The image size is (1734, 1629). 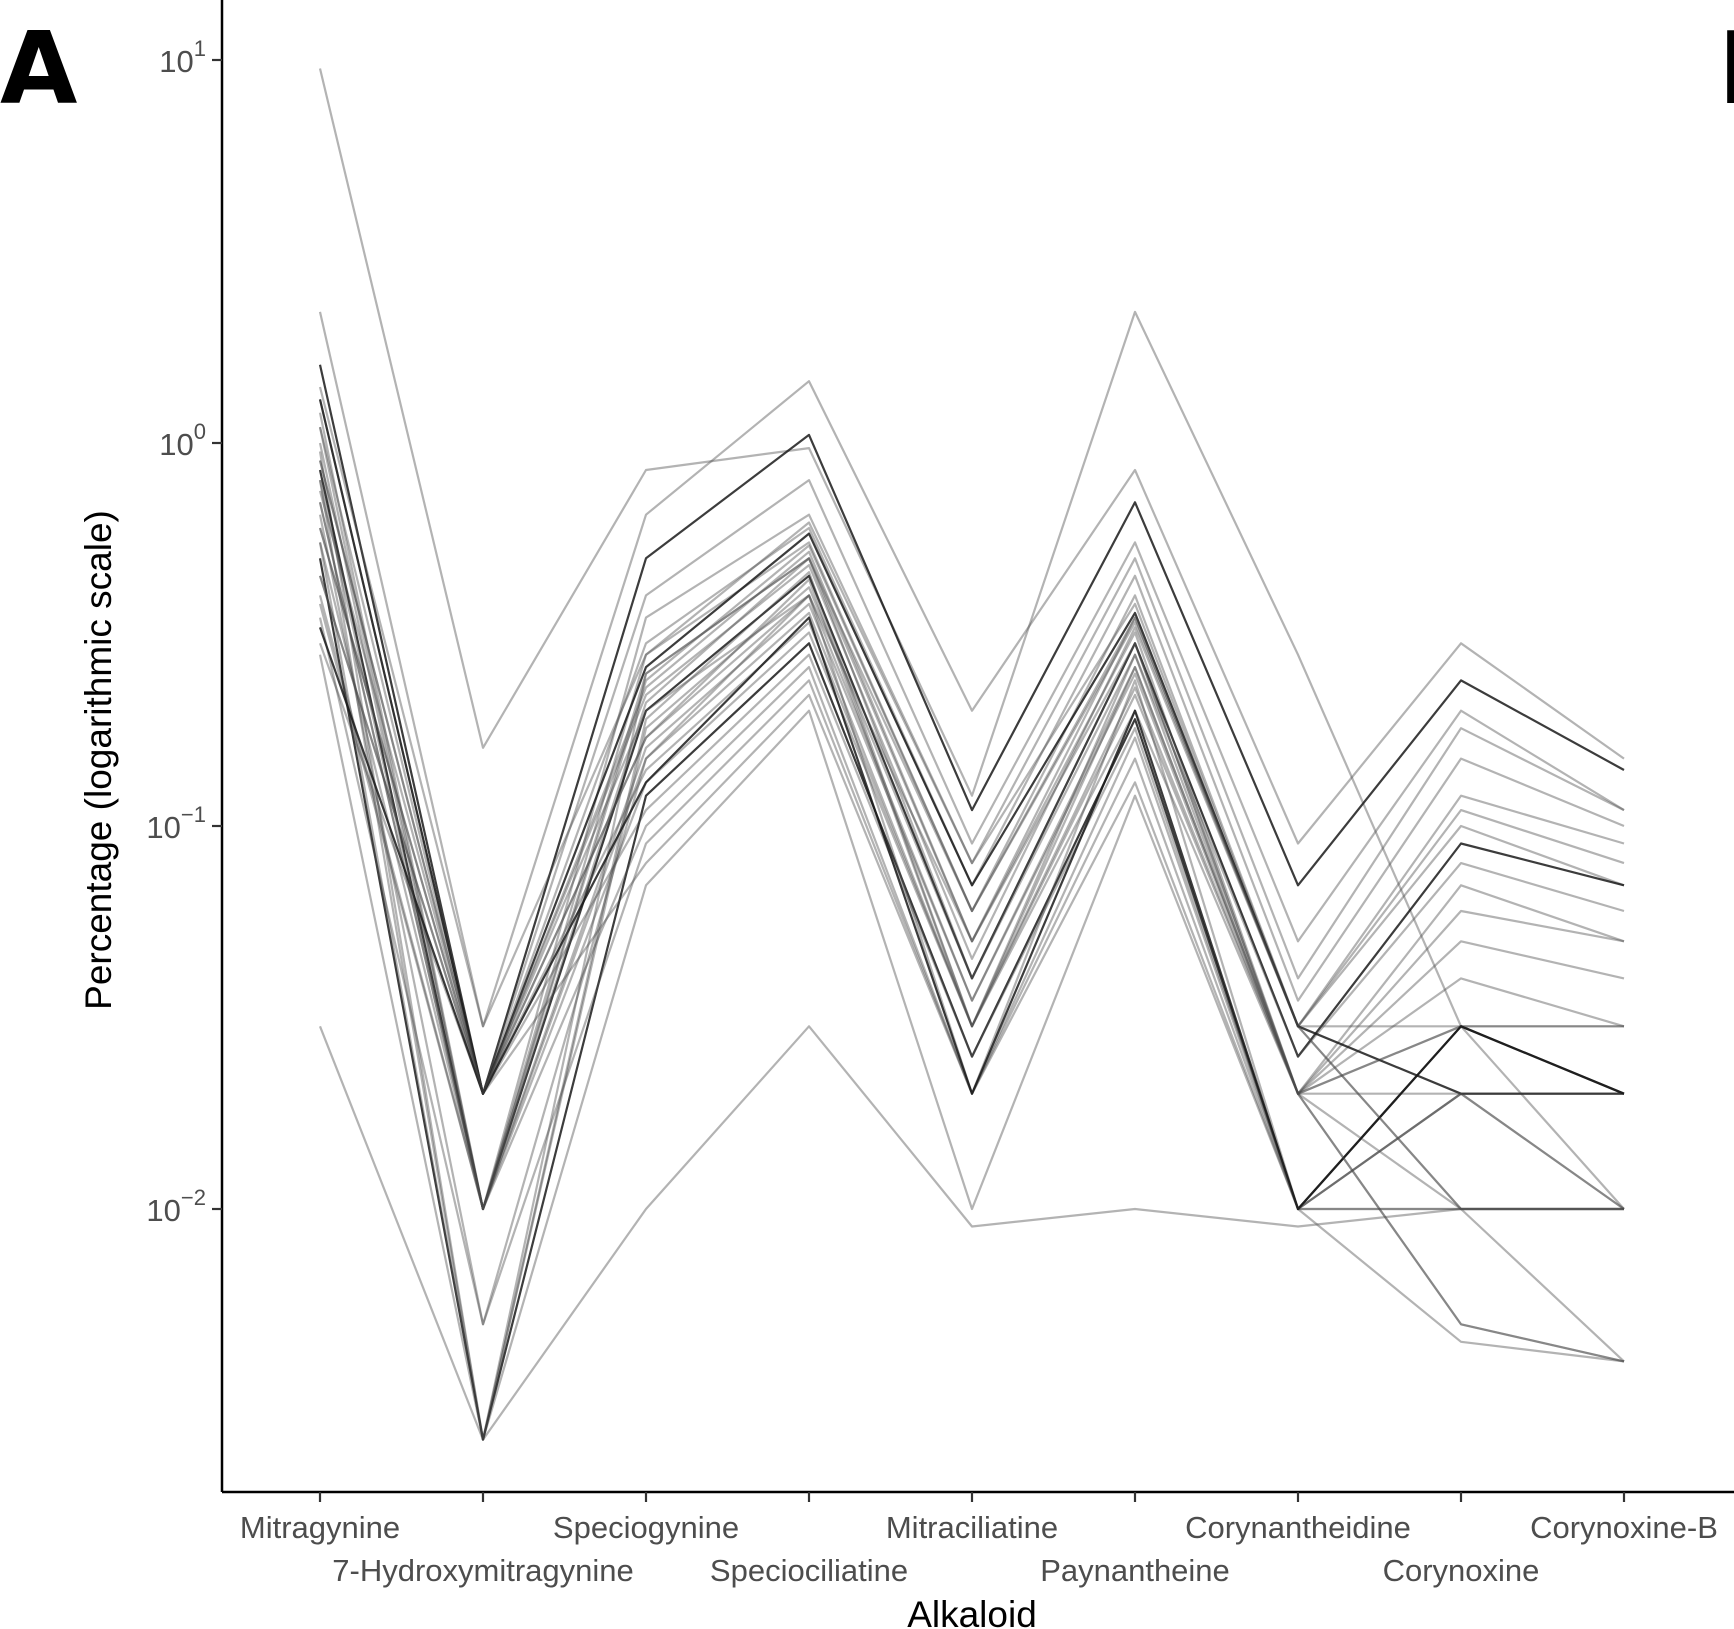 What do you see at coordinates (320, 1527) in the screenshot?
I see `x-tick-label: Mitragynine` at bounding box center [320, 1527].